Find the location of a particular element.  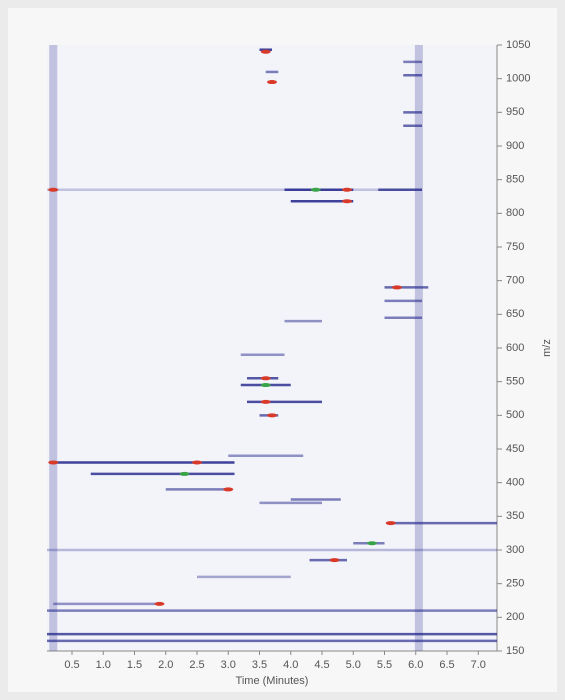

y-tick-label: 800 is located at coordinates (515, 213).